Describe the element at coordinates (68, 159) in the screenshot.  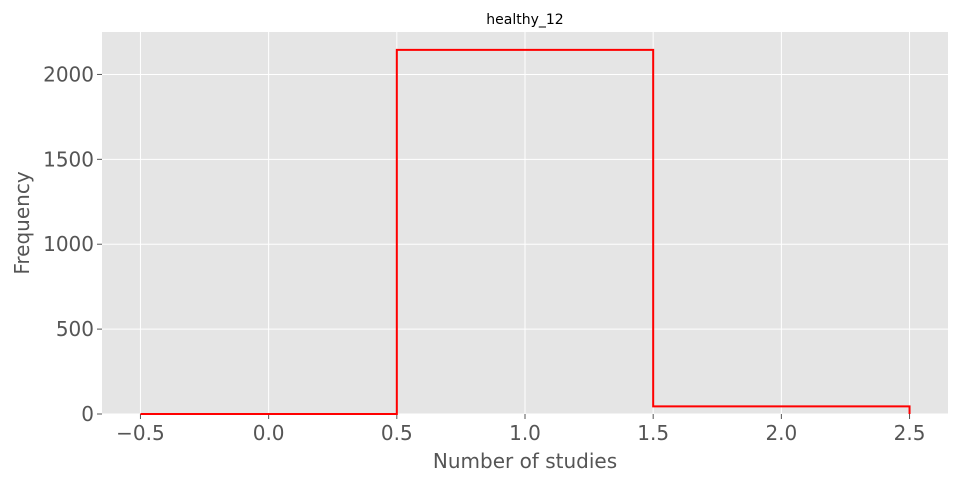
I see `y-tick-label: 1500` at that location.